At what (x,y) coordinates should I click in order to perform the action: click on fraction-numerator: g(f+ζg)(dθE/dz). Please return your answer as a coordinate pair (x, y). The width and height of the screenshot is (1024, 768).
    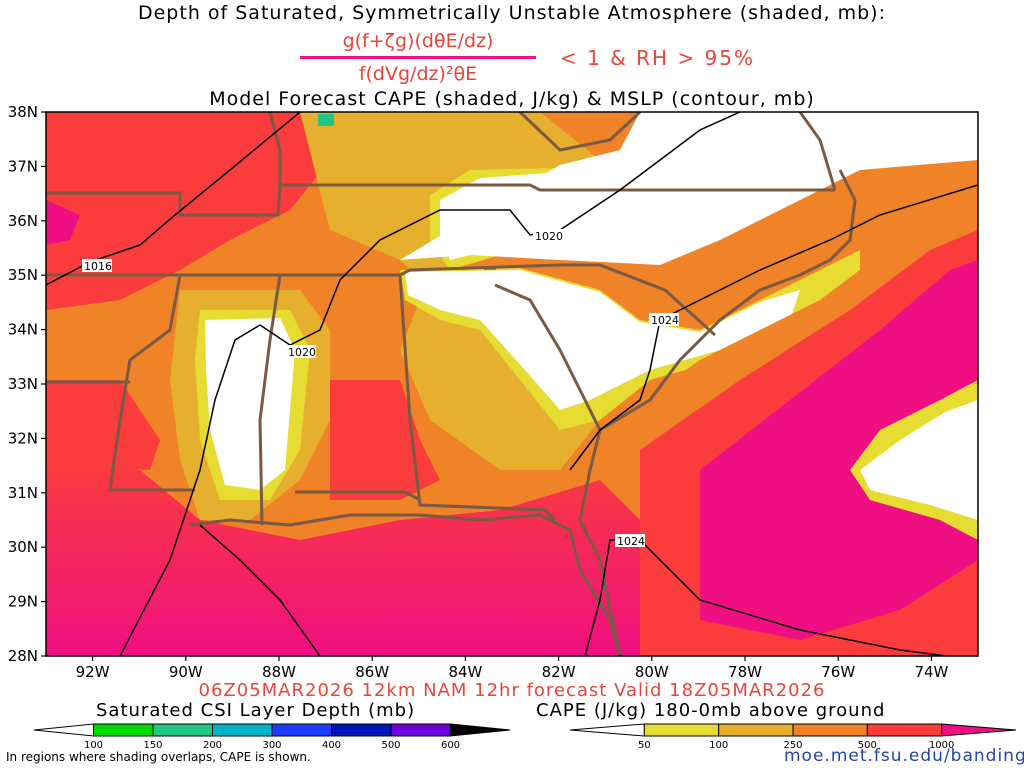
    Looking at the image, I should click on (418, 41).